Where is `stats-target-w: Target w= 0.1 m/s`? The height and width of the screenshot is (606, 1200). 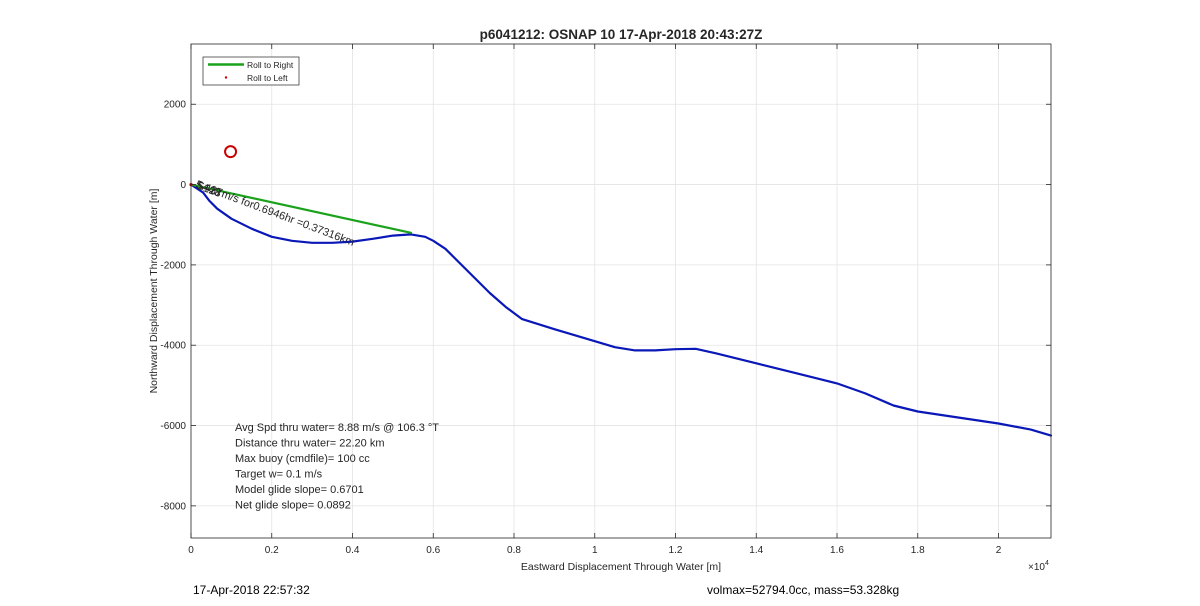
stats-target-w: Target w= 0.1 m/s is located at coordinates (279, 475).